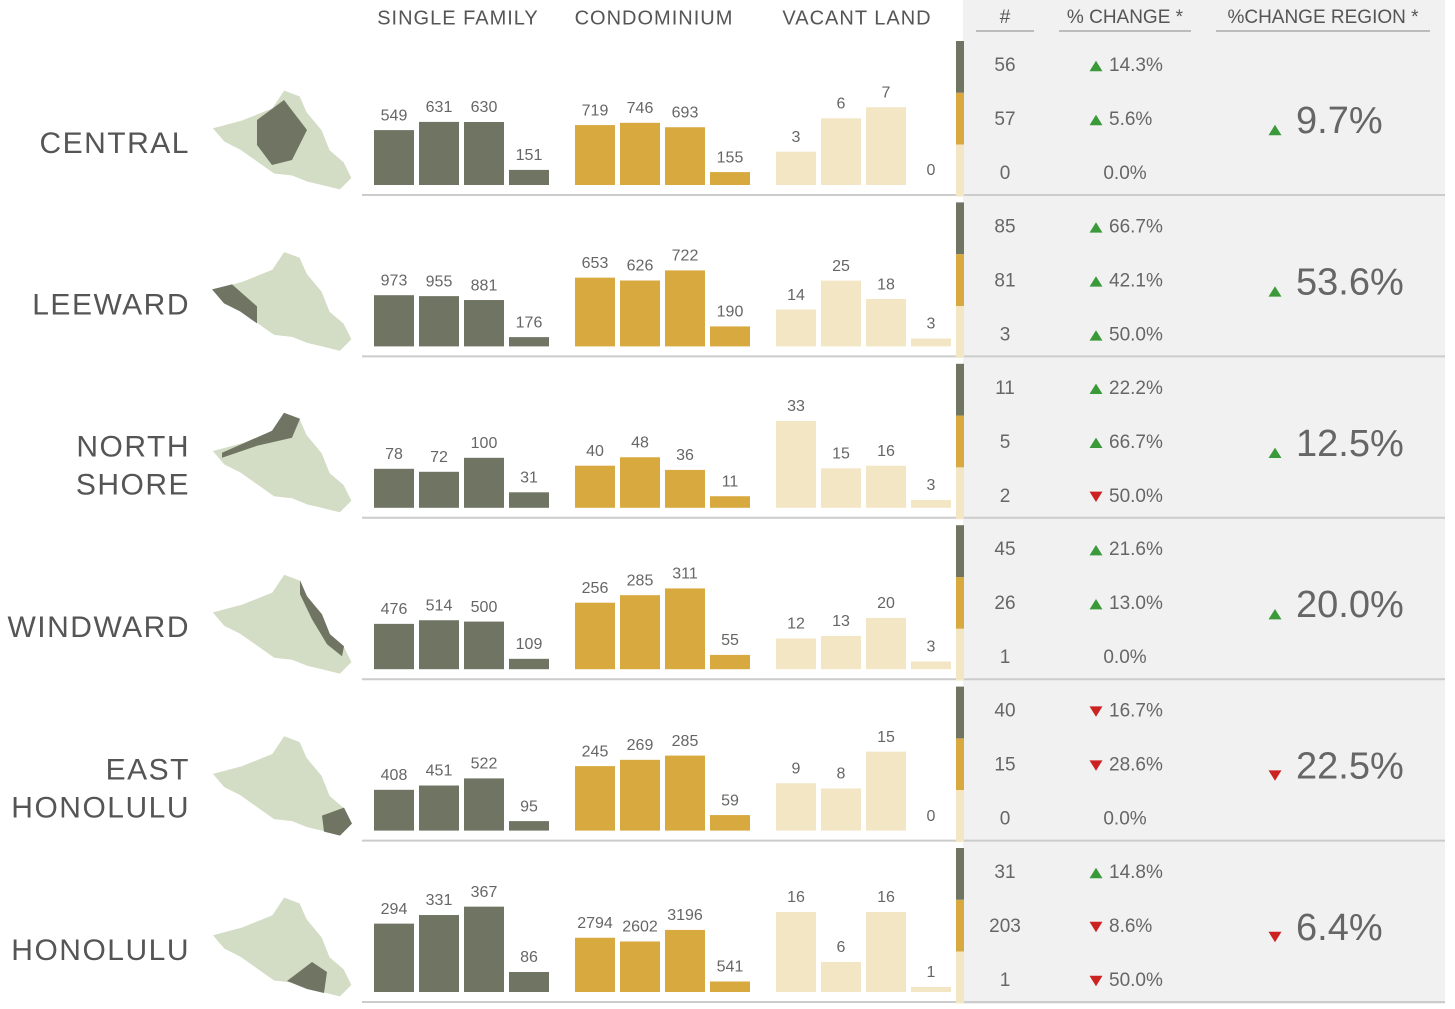  Describe the element at coordinates (640, 442) in the screenshot. I see `bar-value-label: 48` at that location.